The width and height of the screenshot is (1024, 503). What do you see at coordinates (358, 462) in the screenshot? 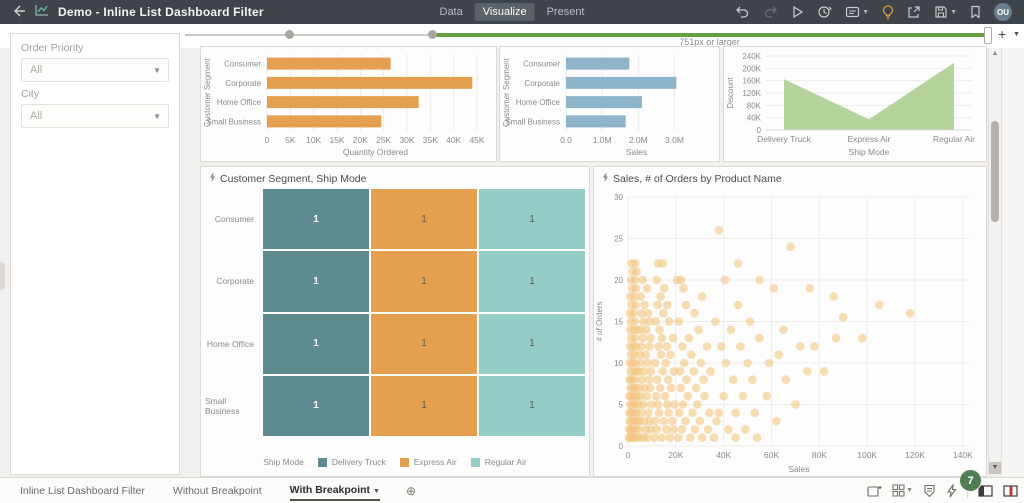
I see `legend-label: Delivery Truck` at bounding box center [358, 462].